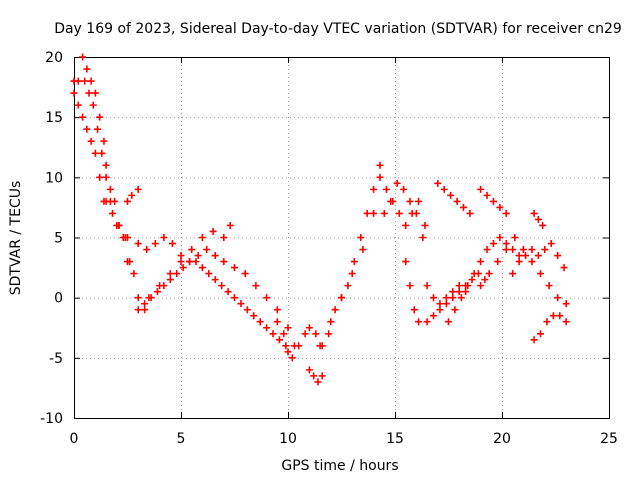  What do you see at coordinates (74, 439) in the screenshot?
I see `x-tick-label: 0` at bounding box center [74, 439].